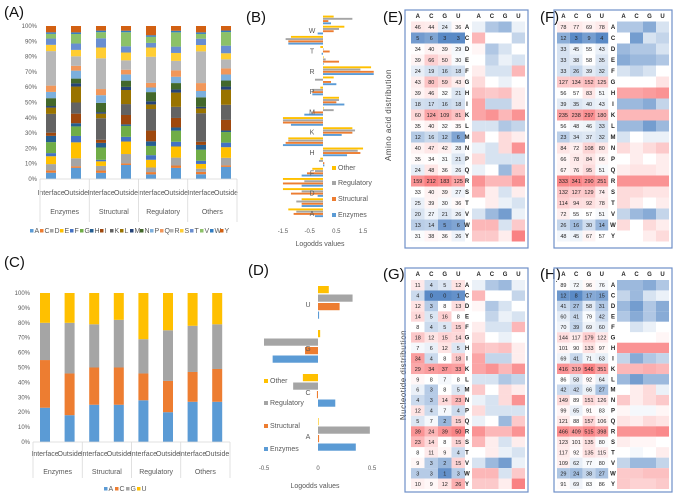  I want to click on legend-swatch-structural, so click(266, 426).